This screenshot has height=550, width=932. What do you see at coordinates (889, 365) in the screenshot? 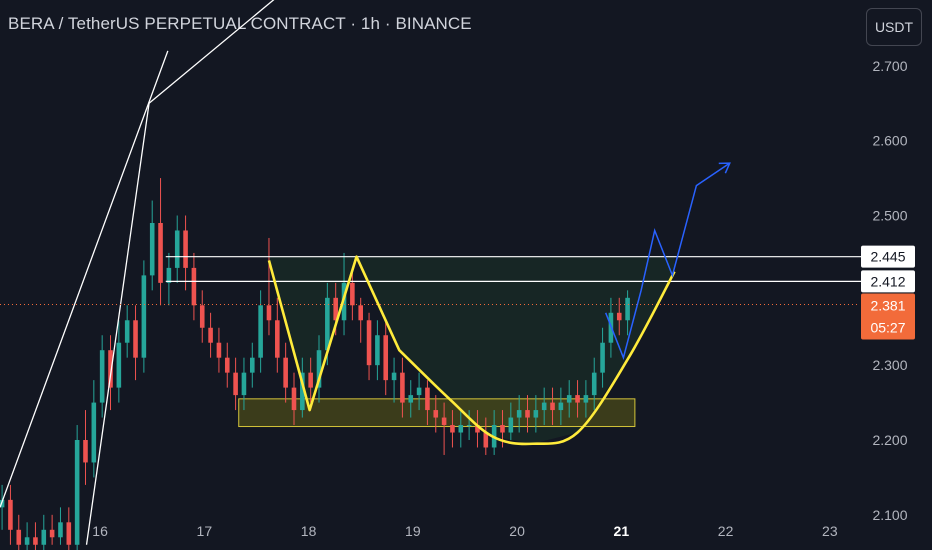
I see `y-tick-label: 2.300` at bounding box center [889, 365].